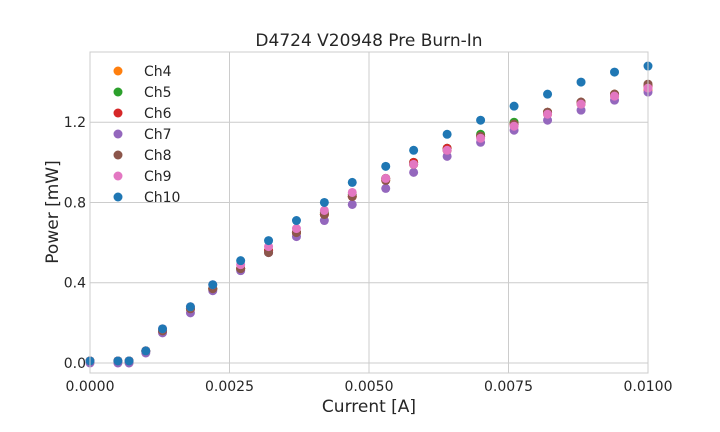  I want to click on legend-item: Ch4, so click(142, 72).